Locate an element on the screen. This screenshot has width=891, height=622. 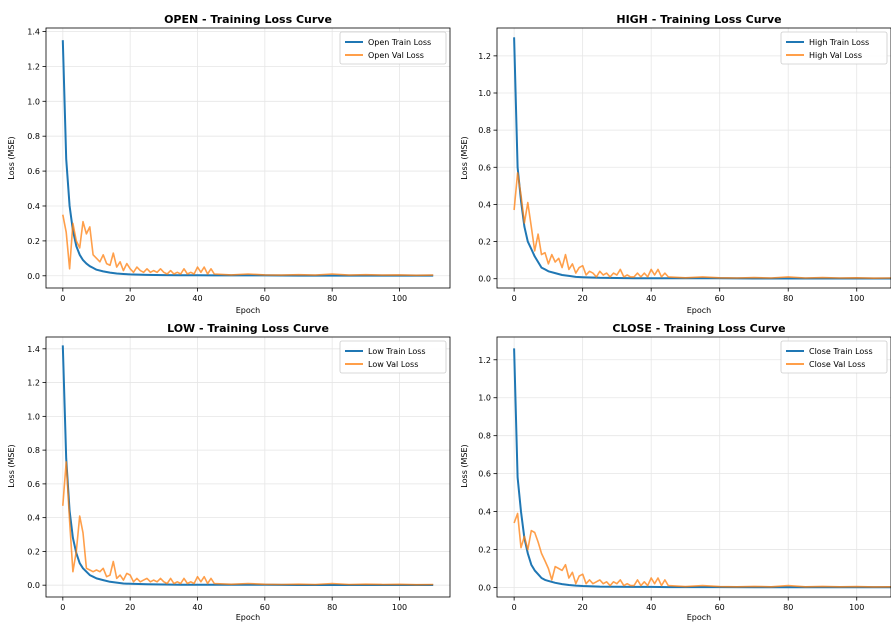
legend-label: High Train Loss is located at coordinates (839, 42).